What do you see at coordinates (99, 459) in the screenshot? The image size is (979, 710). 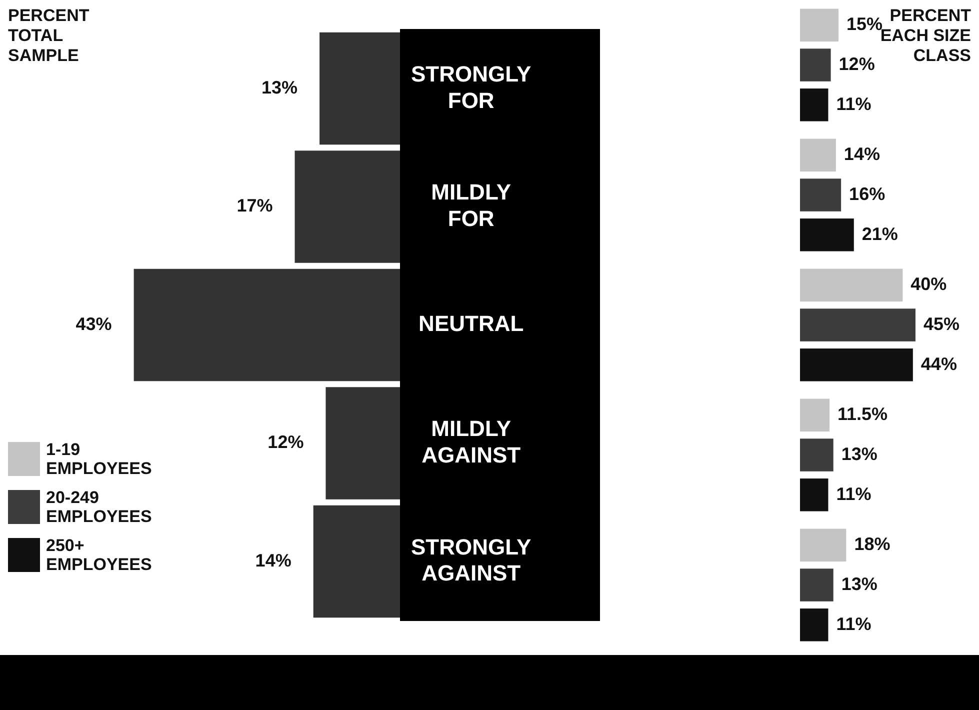 I see `legend-label: 1-19 EMPLOYEES` at bounding box center [99, 459].